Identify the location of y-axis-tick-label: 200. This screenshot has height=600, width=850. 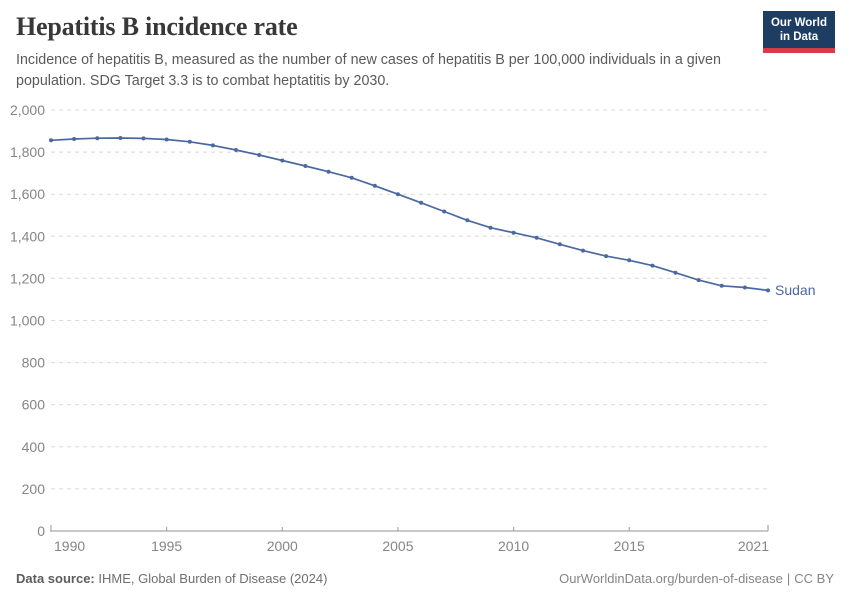
(34, 489).